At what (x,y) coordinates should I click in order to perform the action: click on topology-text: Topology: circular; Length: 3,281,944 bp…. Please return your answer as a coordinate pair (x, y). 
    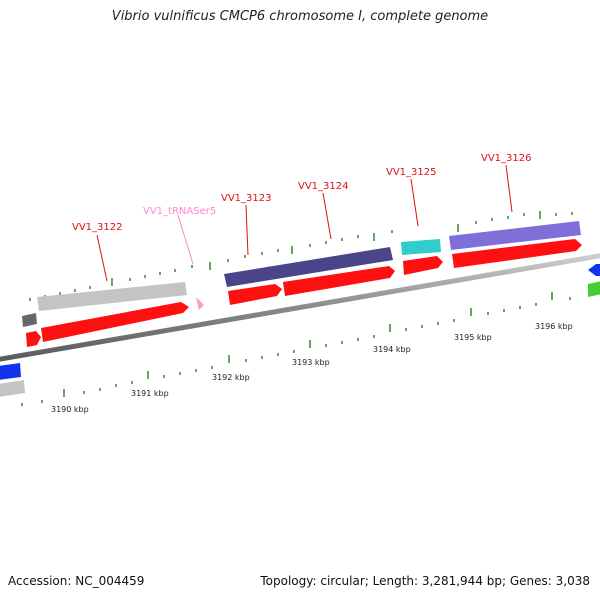
    Looking at the image, I should click on (425, 581).